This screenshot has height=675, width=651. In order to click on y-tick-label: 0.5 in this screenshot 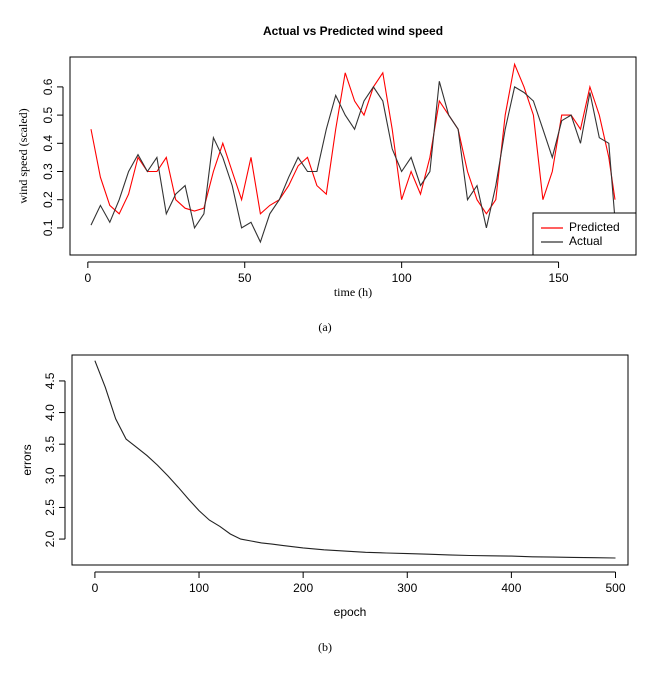, I will do `click(48, 114)`.